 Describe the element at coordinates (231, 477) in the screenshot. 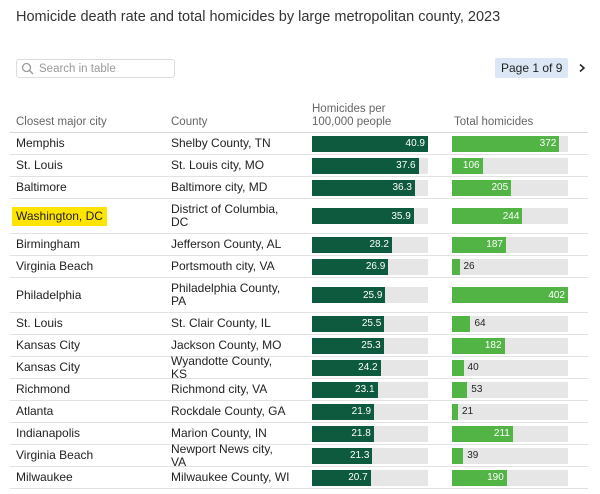

I see `county-cell: Milwaukee County, WI` at that location.